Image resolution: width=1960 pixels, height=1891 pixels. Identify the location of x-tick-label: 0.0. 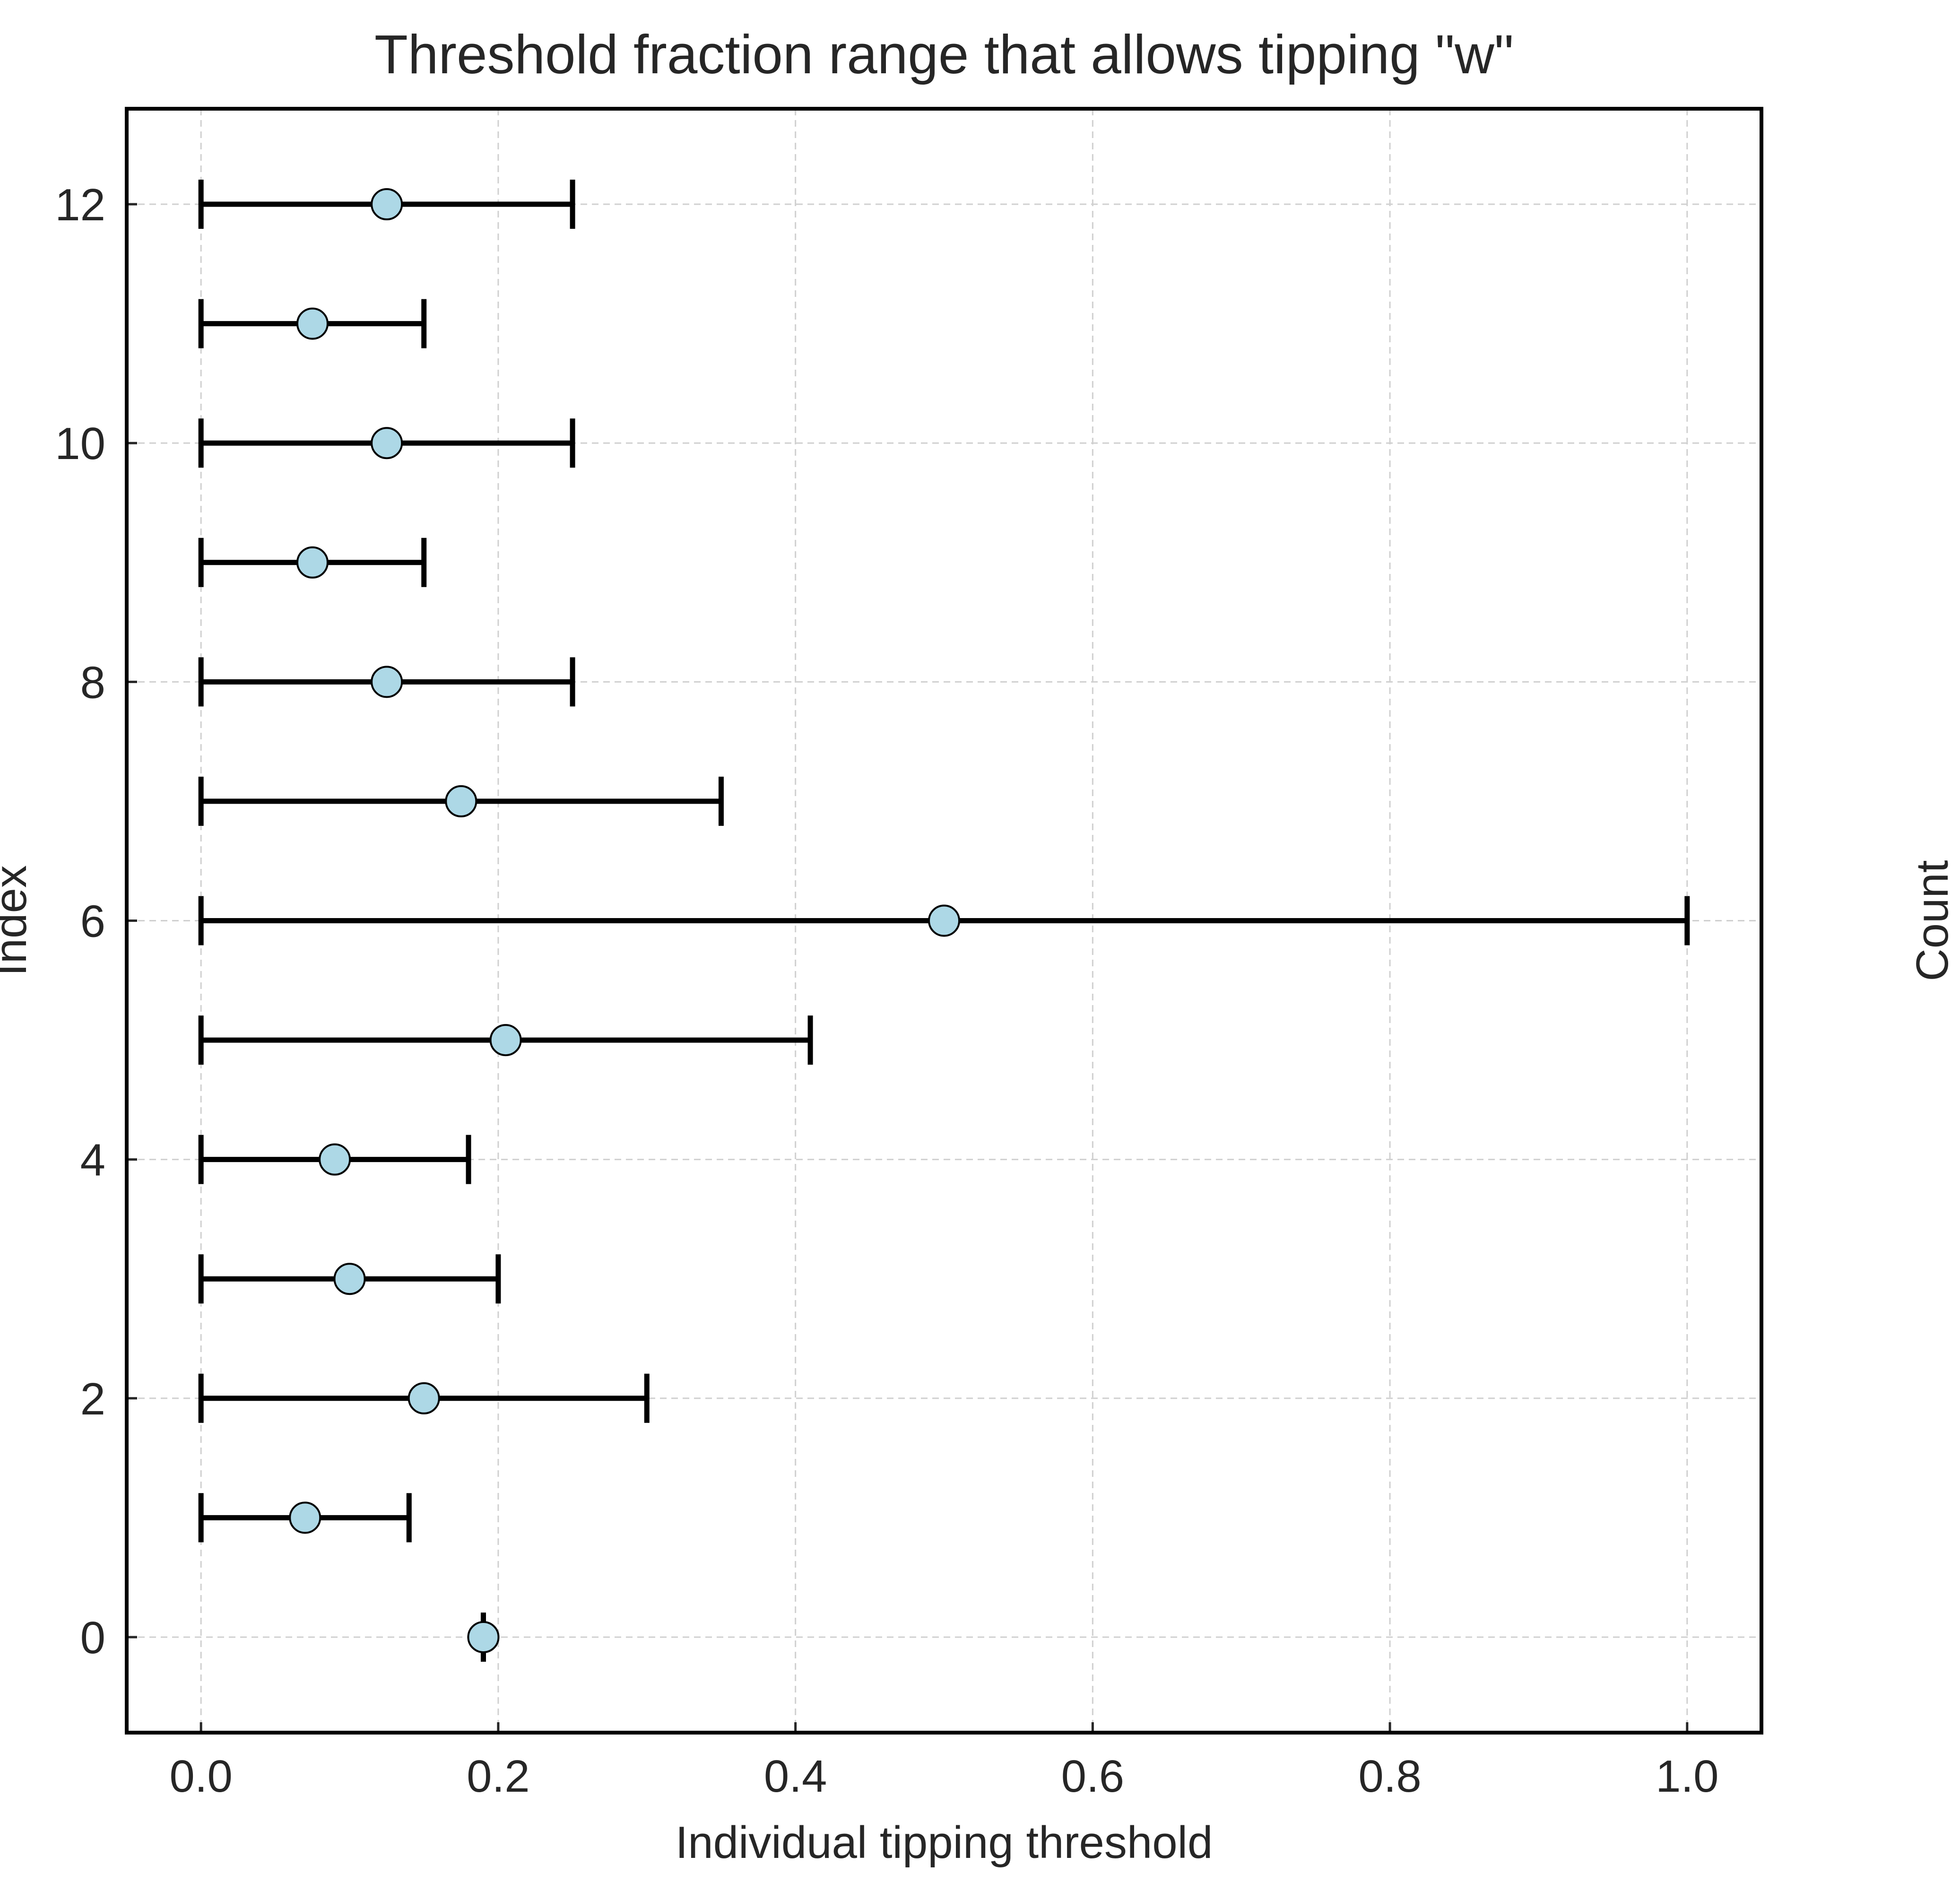
(201, 1776).